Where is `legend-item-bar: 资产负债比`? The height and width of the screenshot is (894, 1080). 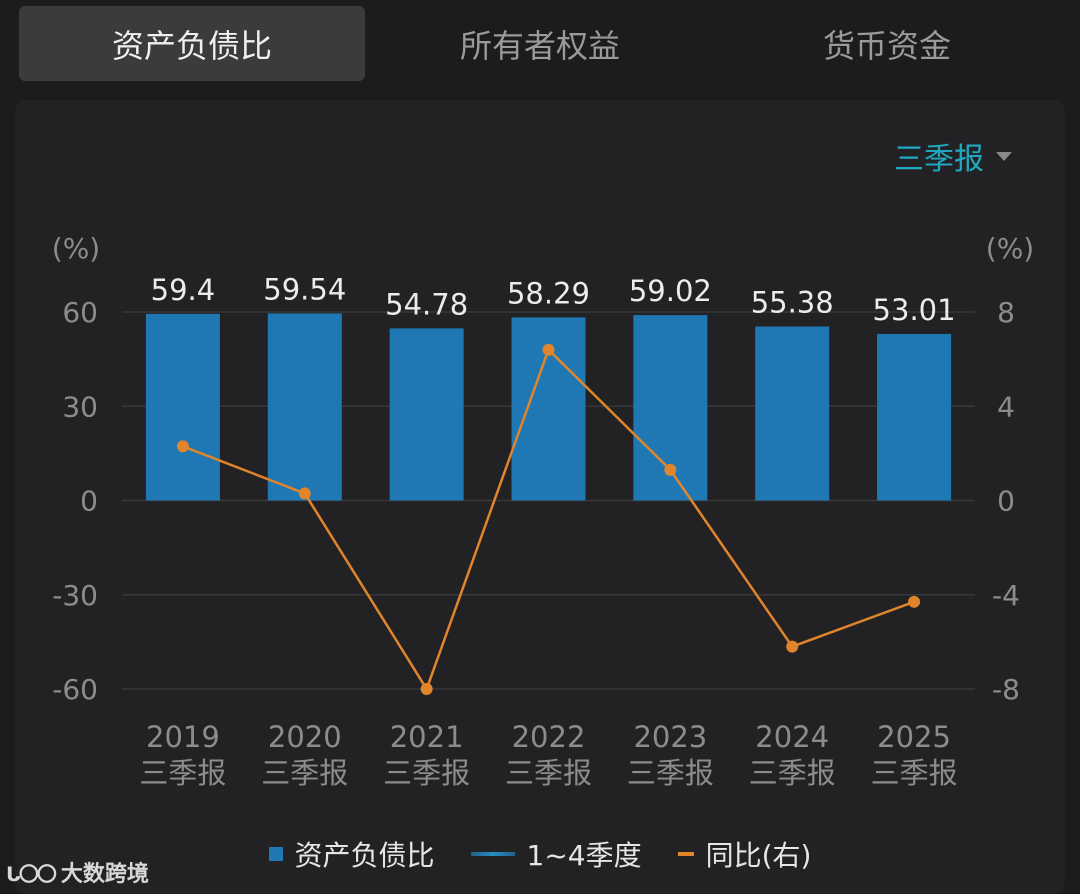
legend-item-bar: 资产负债比 is located at coordinates (351, 854).